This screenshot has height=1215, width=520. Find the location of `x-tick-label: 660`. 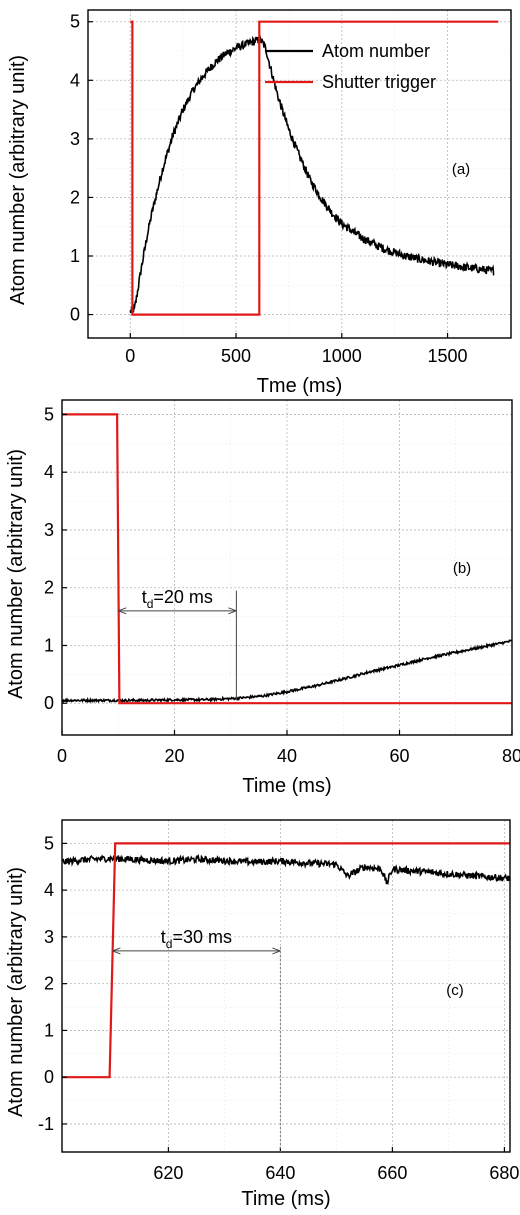

x-tick-label: 660 is located at coordinates (392, 1173).